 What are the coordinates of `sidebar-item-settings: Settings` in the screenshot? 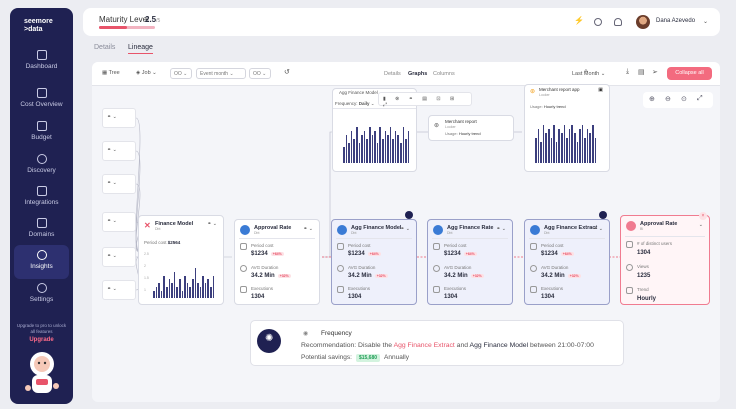 It's located at (41, 293).